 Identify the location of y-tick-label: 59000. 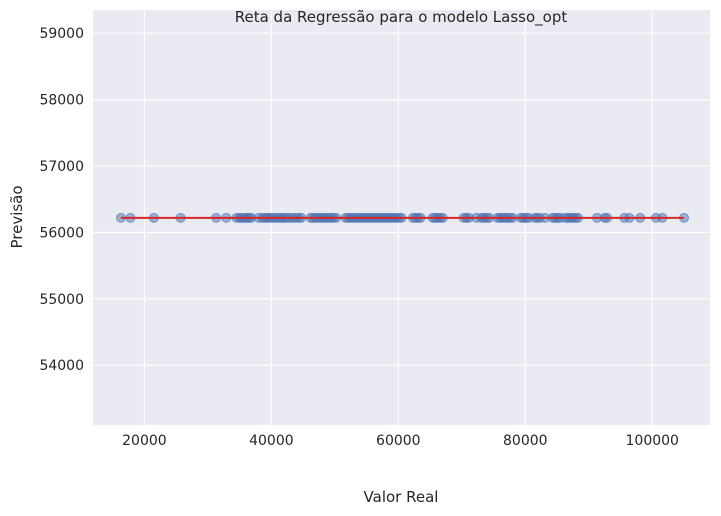
(61, 34).